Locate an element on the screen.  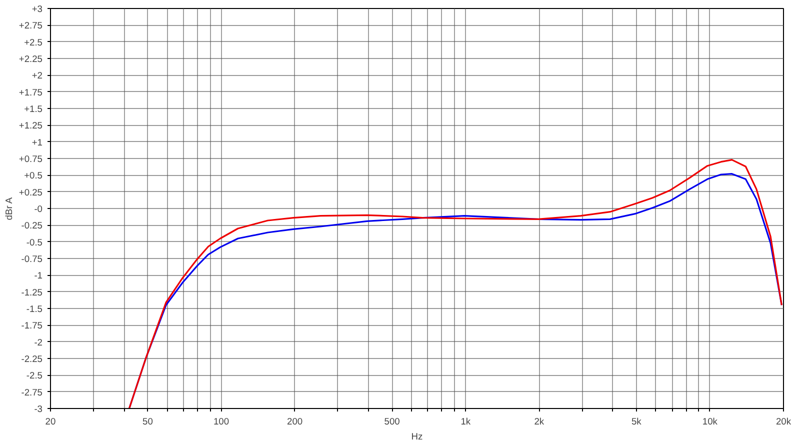
y-tick-label: +1 is located at coordinates (37, 142).